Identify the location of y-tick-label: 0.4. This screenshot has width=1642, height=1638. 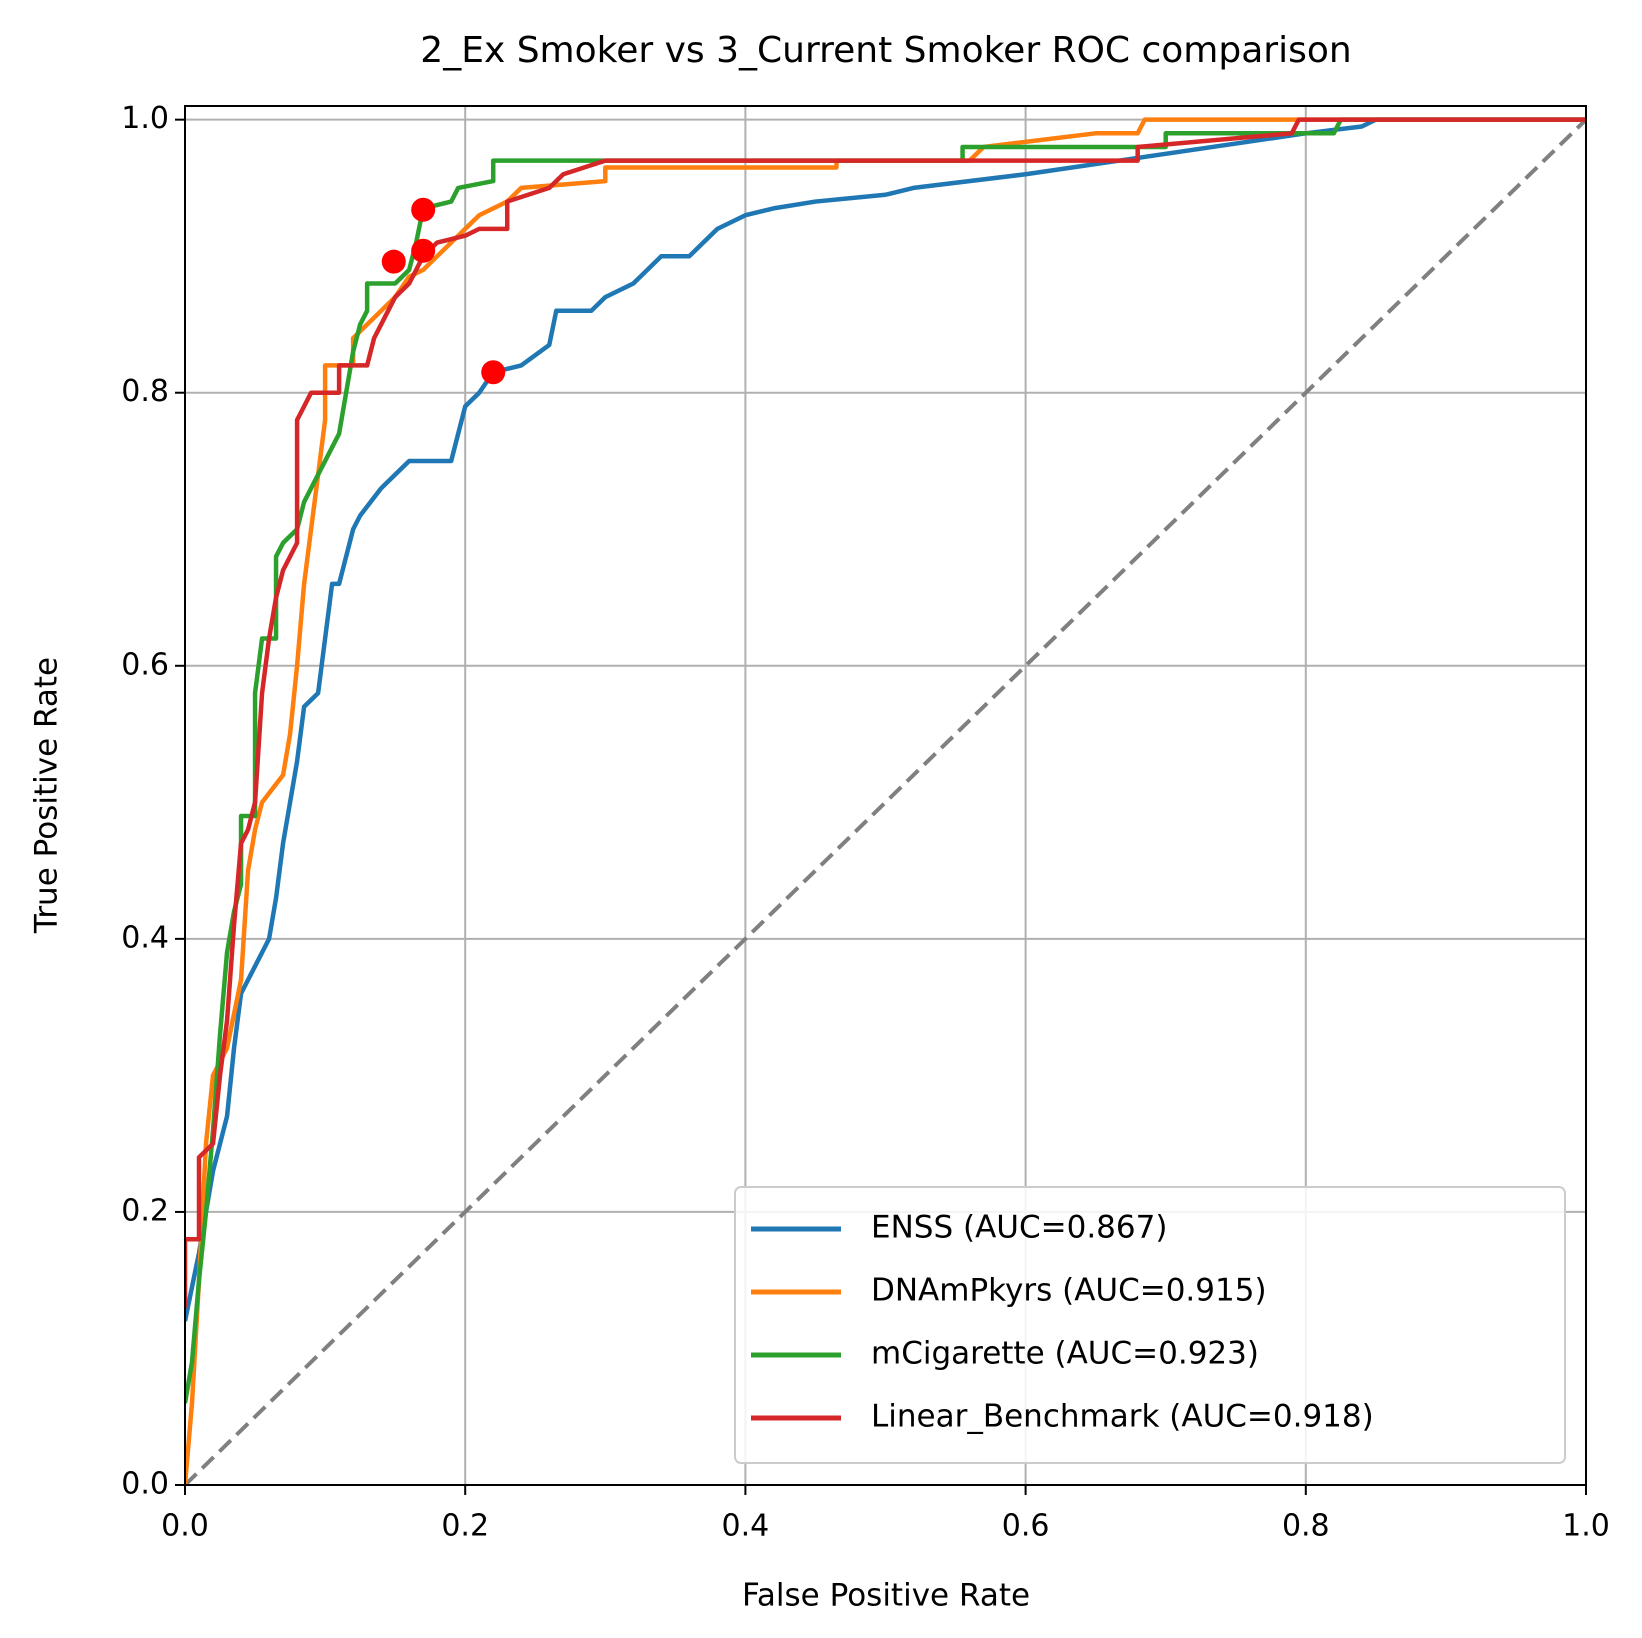
(145, 937).